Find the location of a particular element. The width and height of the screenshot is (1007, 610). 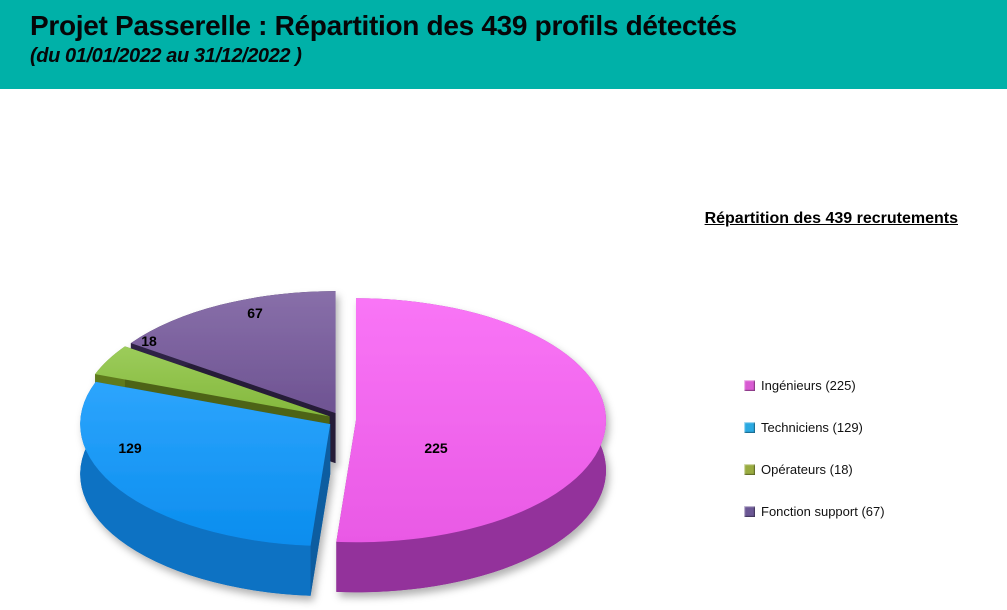

legend-item-label: Opérateurs (18) is located at coordinates (807, 469).